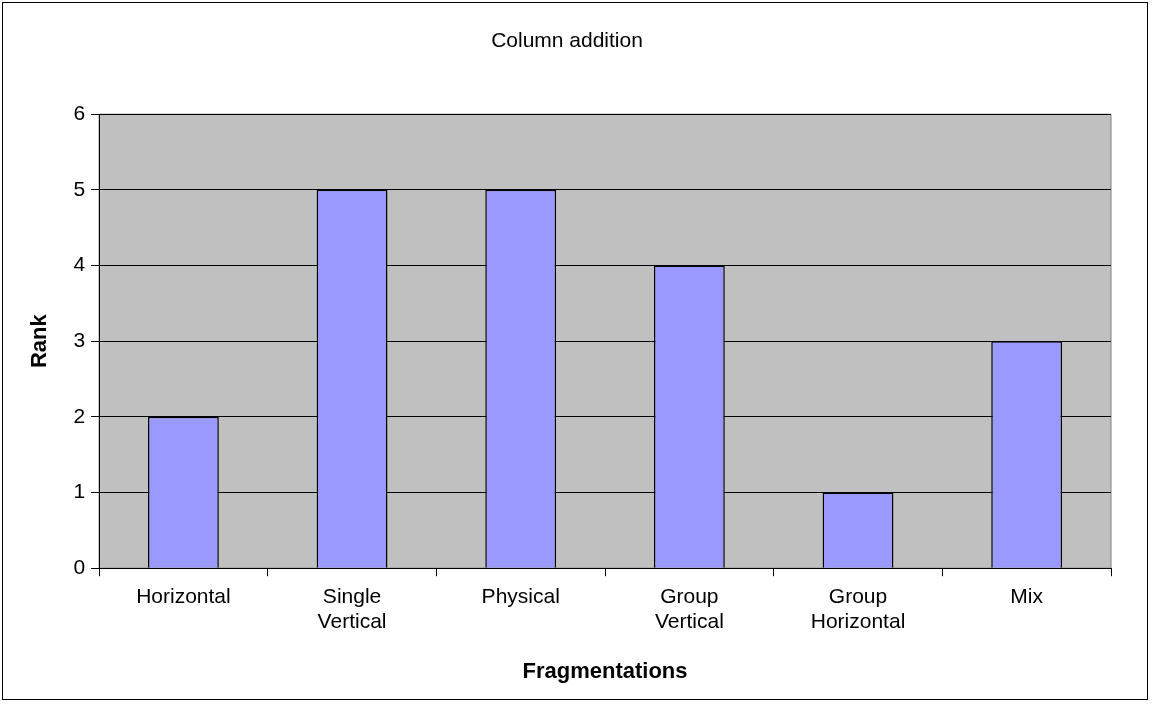 The height and width of the screenshot is (704, 1152). What do you see at coordinates (567, 40) in the screenshot?
I see `chart-title: Column addition` at bounding box center [567, 40].